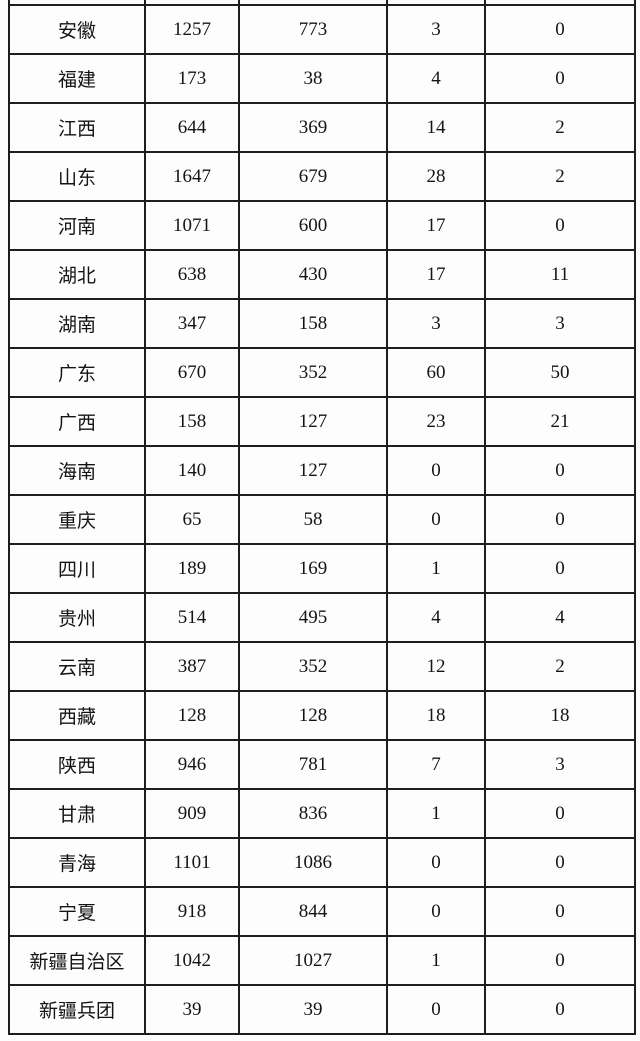 The height and width of the screenshot is (1041, 640). What do you see at coordinates (313, 323) in the screenshot?
I see `value-cell: 158` at bounding box center [313, 323].